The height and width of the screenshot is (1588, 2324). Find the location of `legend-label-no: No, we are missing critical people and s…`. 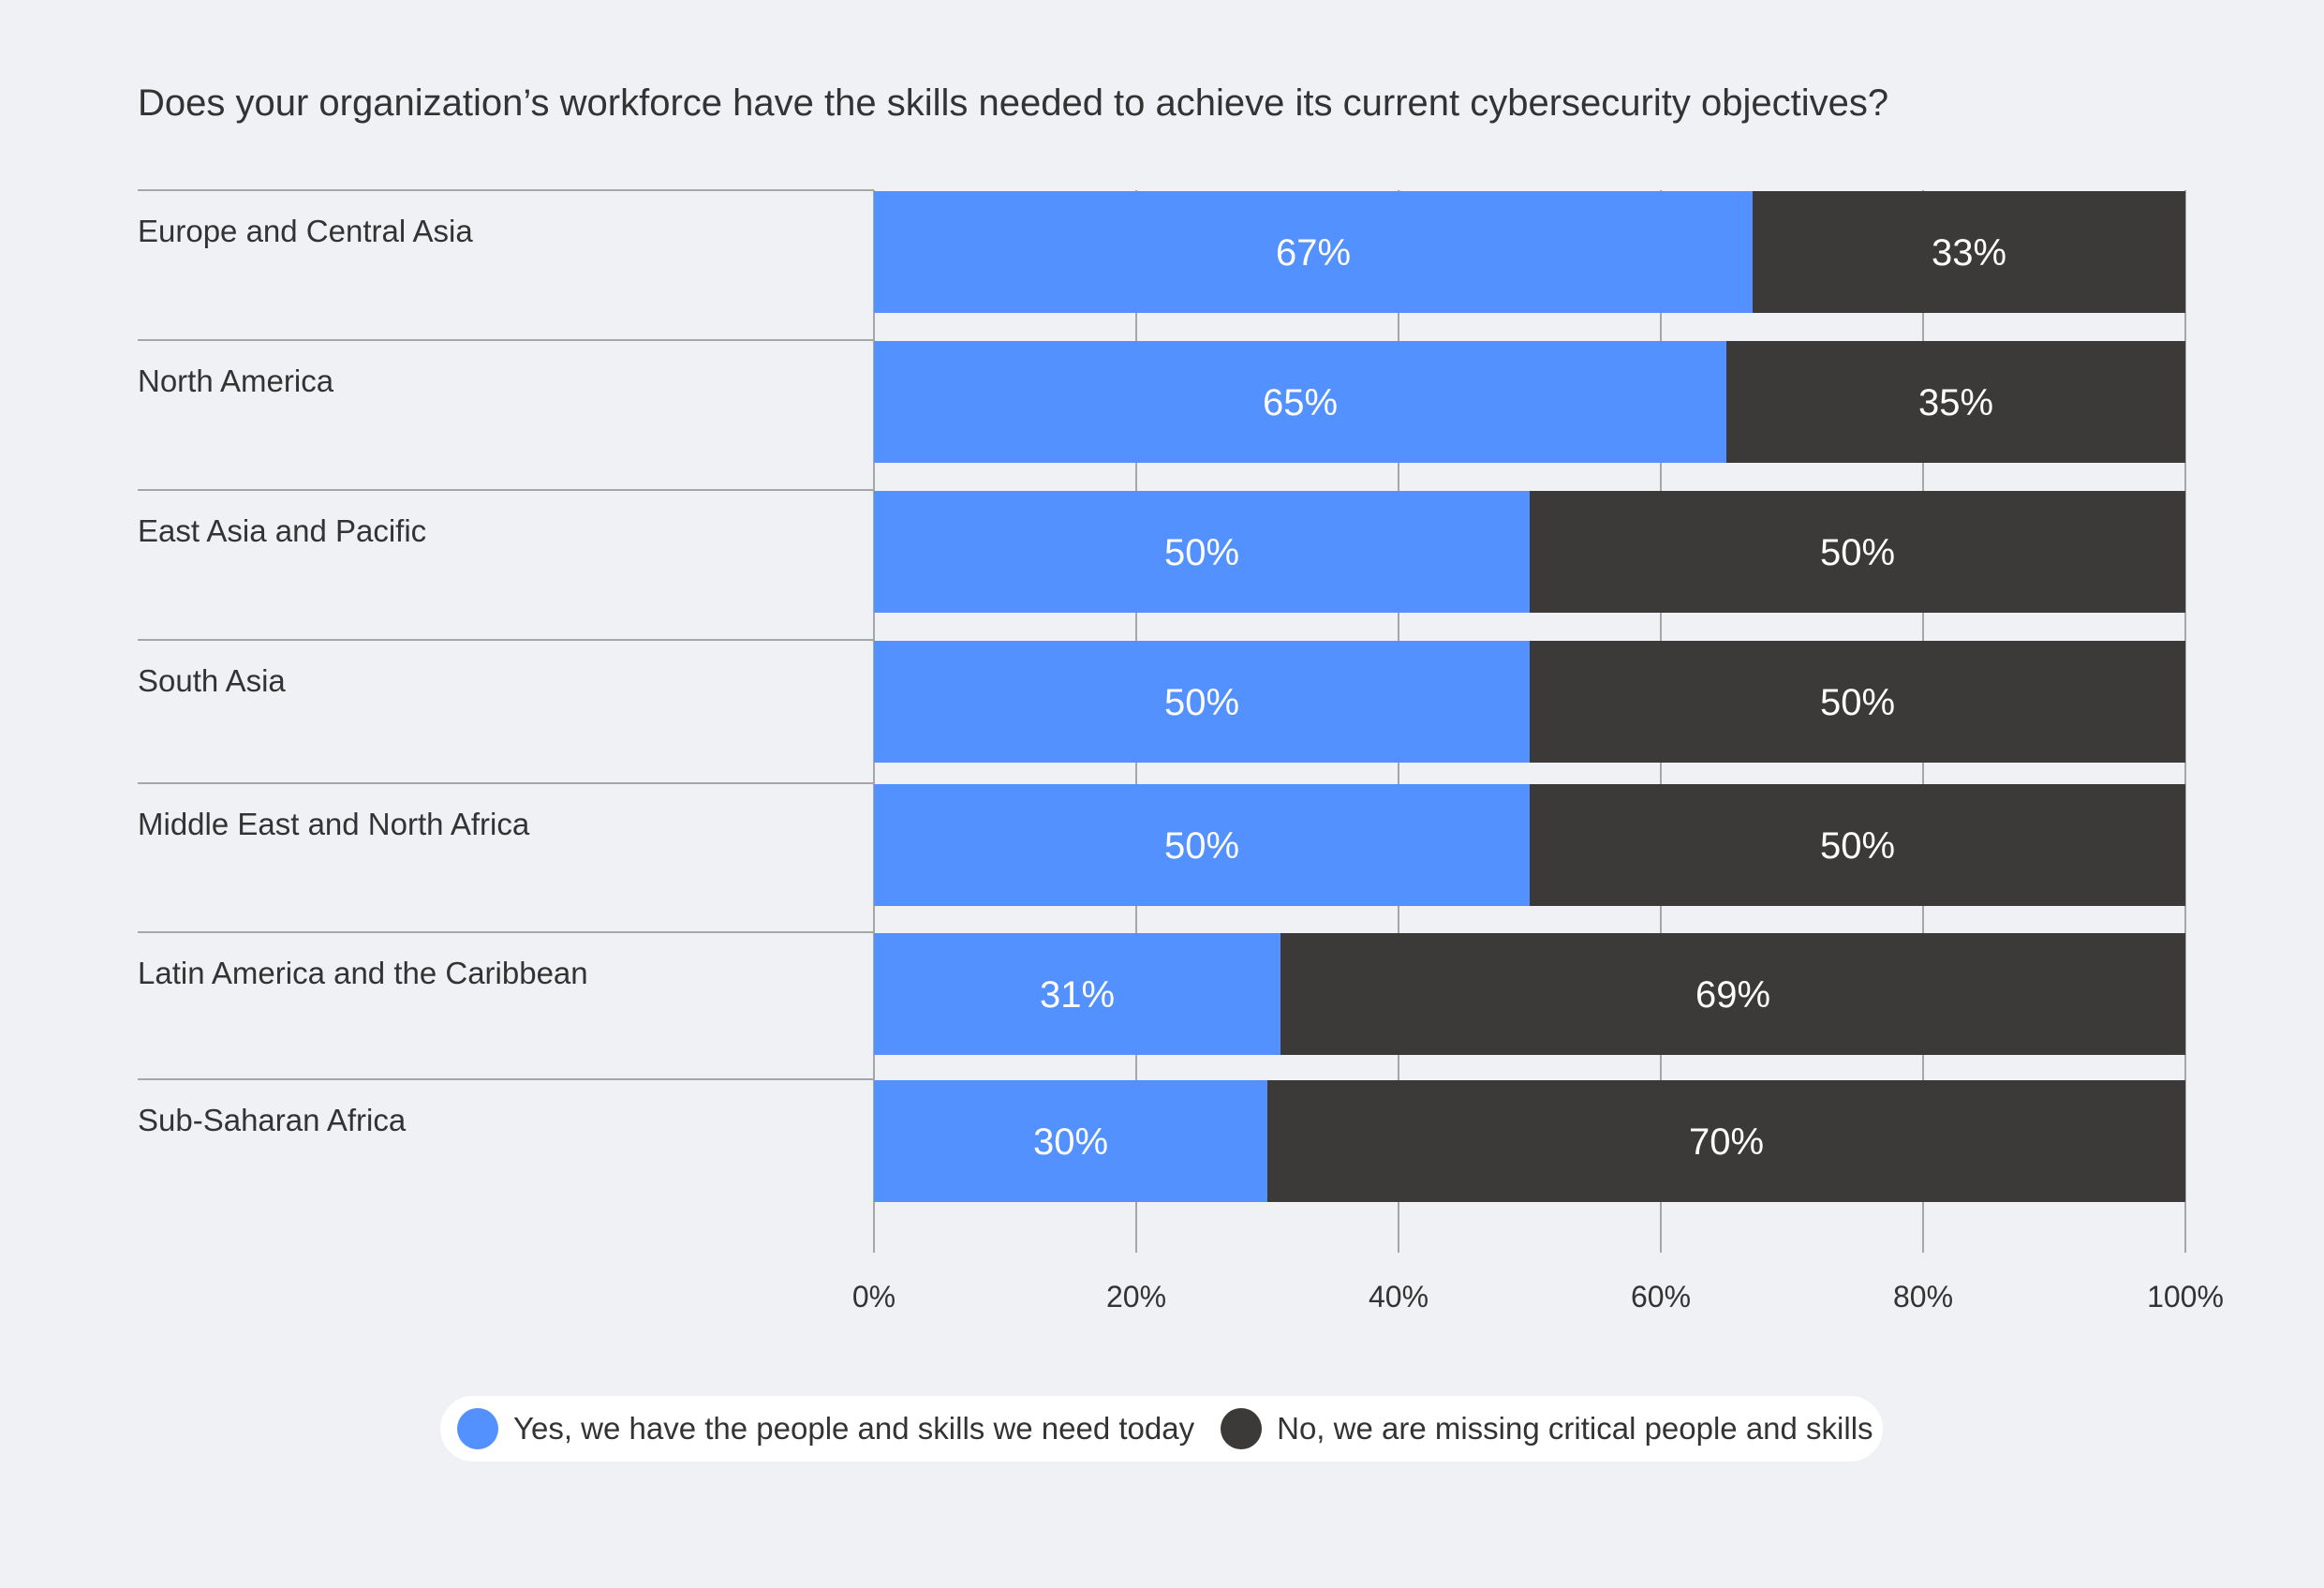

legend-label-no: No, we are missing critical people and s… is located at coordinates (1575, 1428).